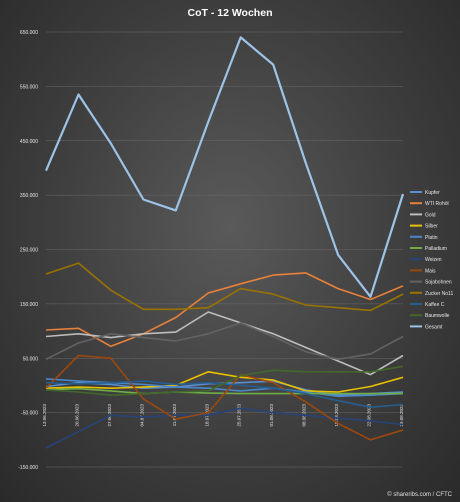  I want to click on x-tick-label: 13.06.2023, so click(44, 415).